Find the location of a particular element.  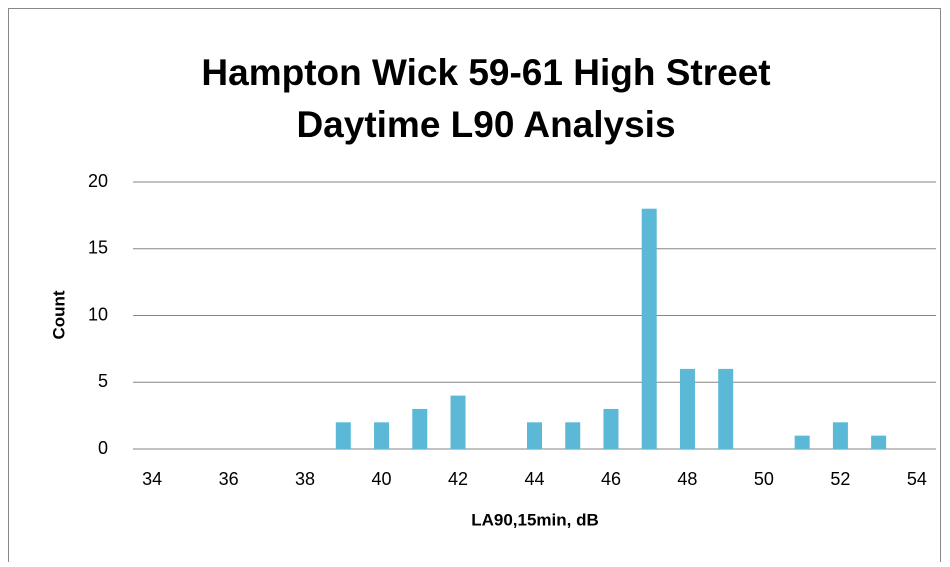

y-axis-title: Count is located at coordinates (58, 314).